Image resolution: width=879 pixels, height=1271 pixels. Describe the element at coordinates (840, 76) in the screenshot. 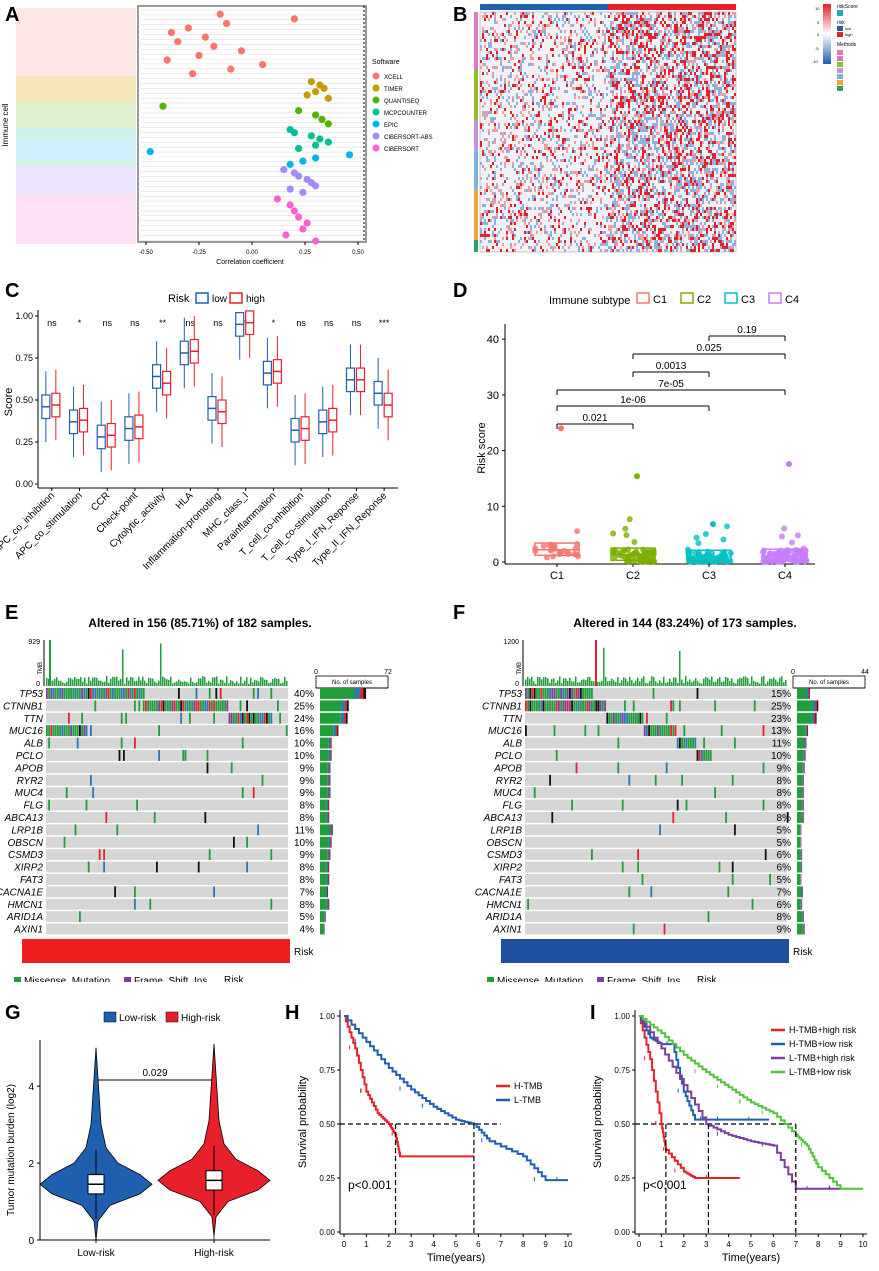

I see `method-key` at that location.